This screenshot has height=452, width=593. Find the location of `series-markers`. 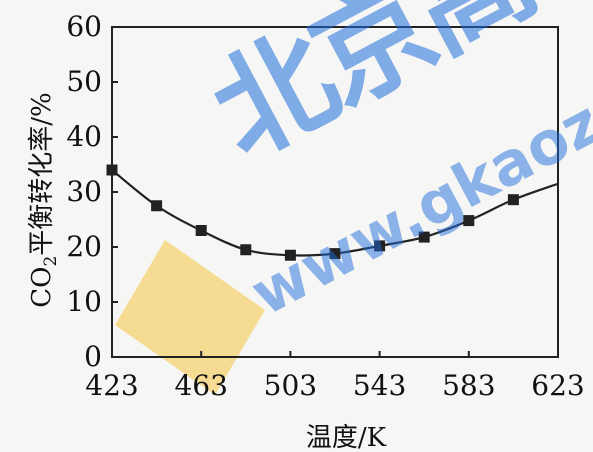

series-markers is located at coordinates (312, 212).